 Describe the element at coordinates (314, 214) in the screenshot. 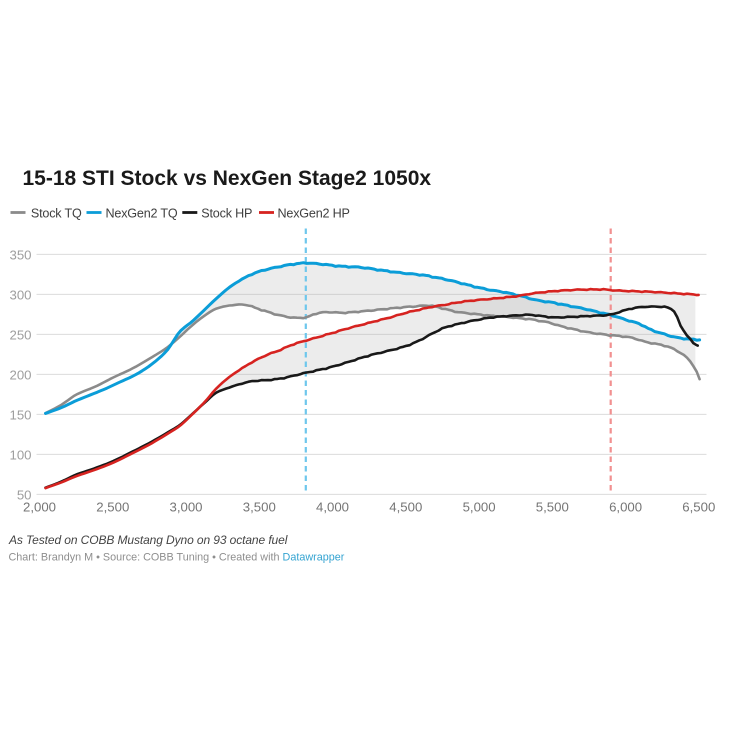

I see `svg-text: NexGen2 HP` at that location.